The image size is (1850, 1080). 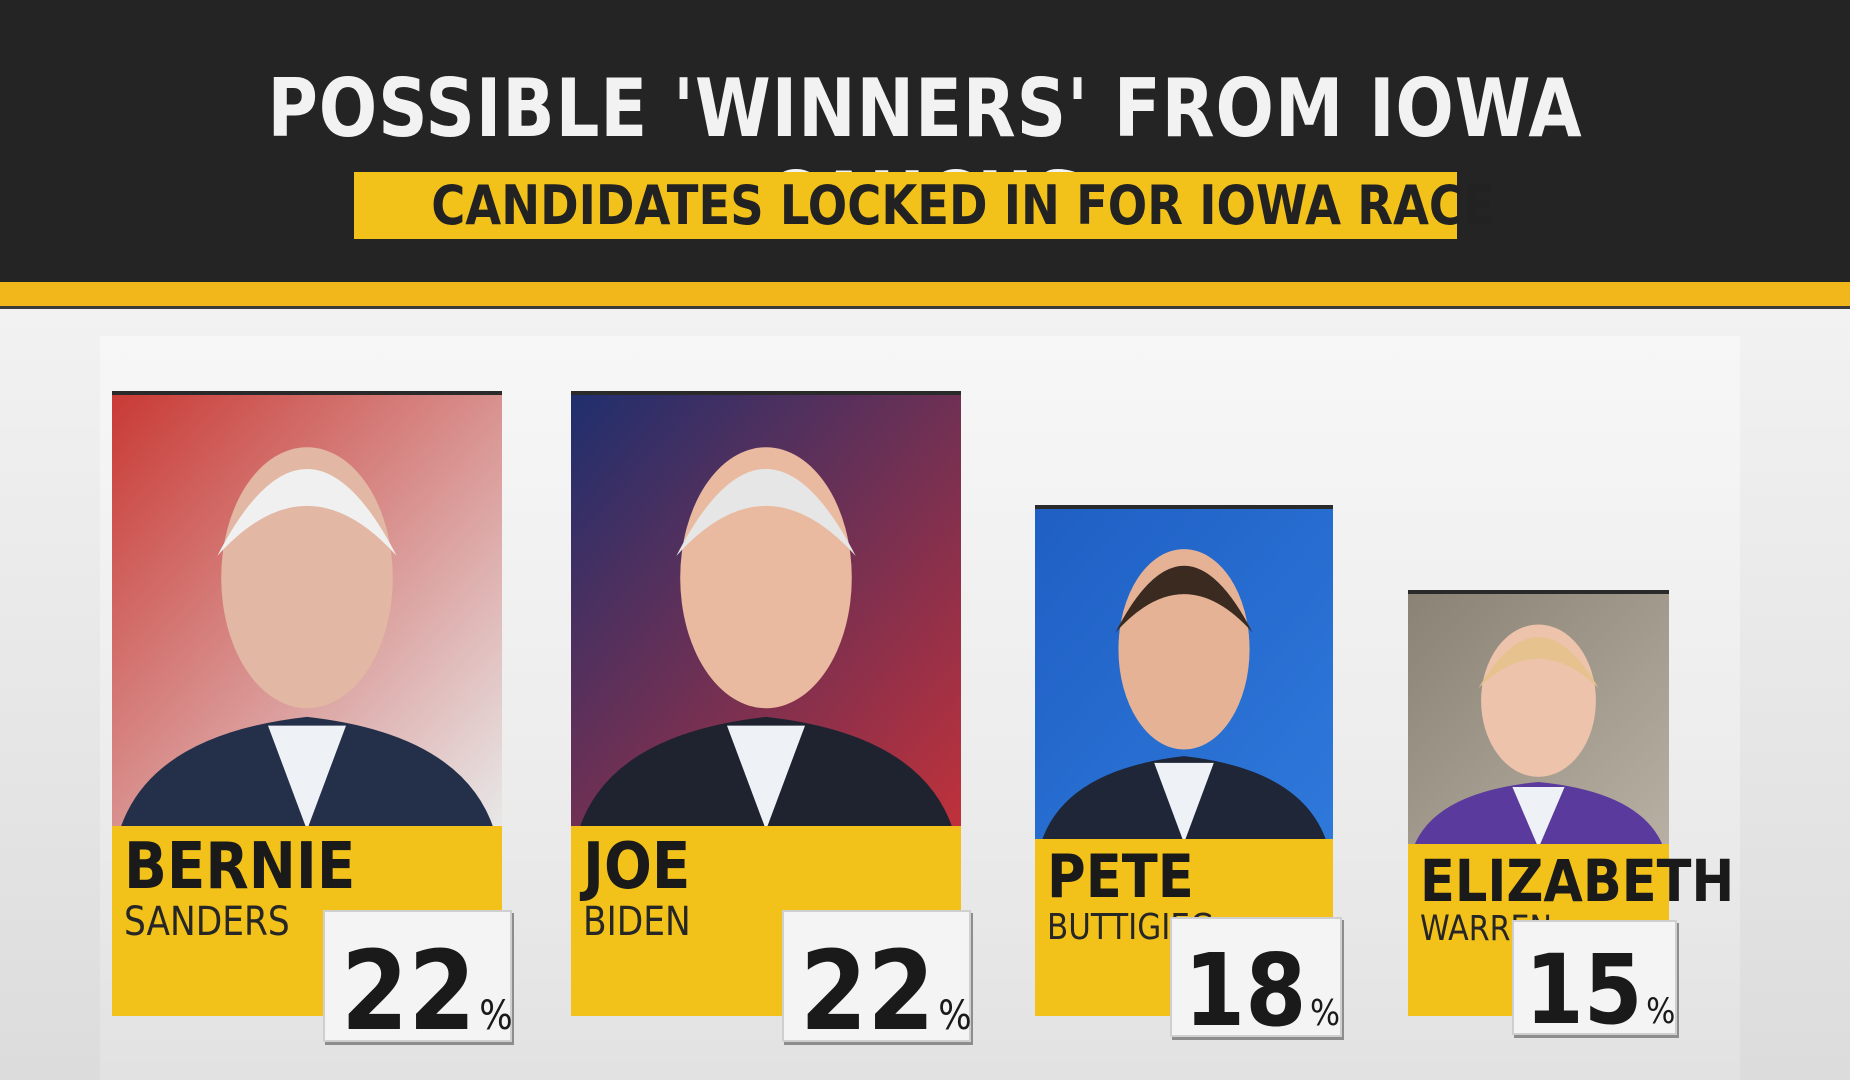 I want to click on bar-buttigieg: PETE BUTTIGIEG 18%, so click(x=1188, y=777).